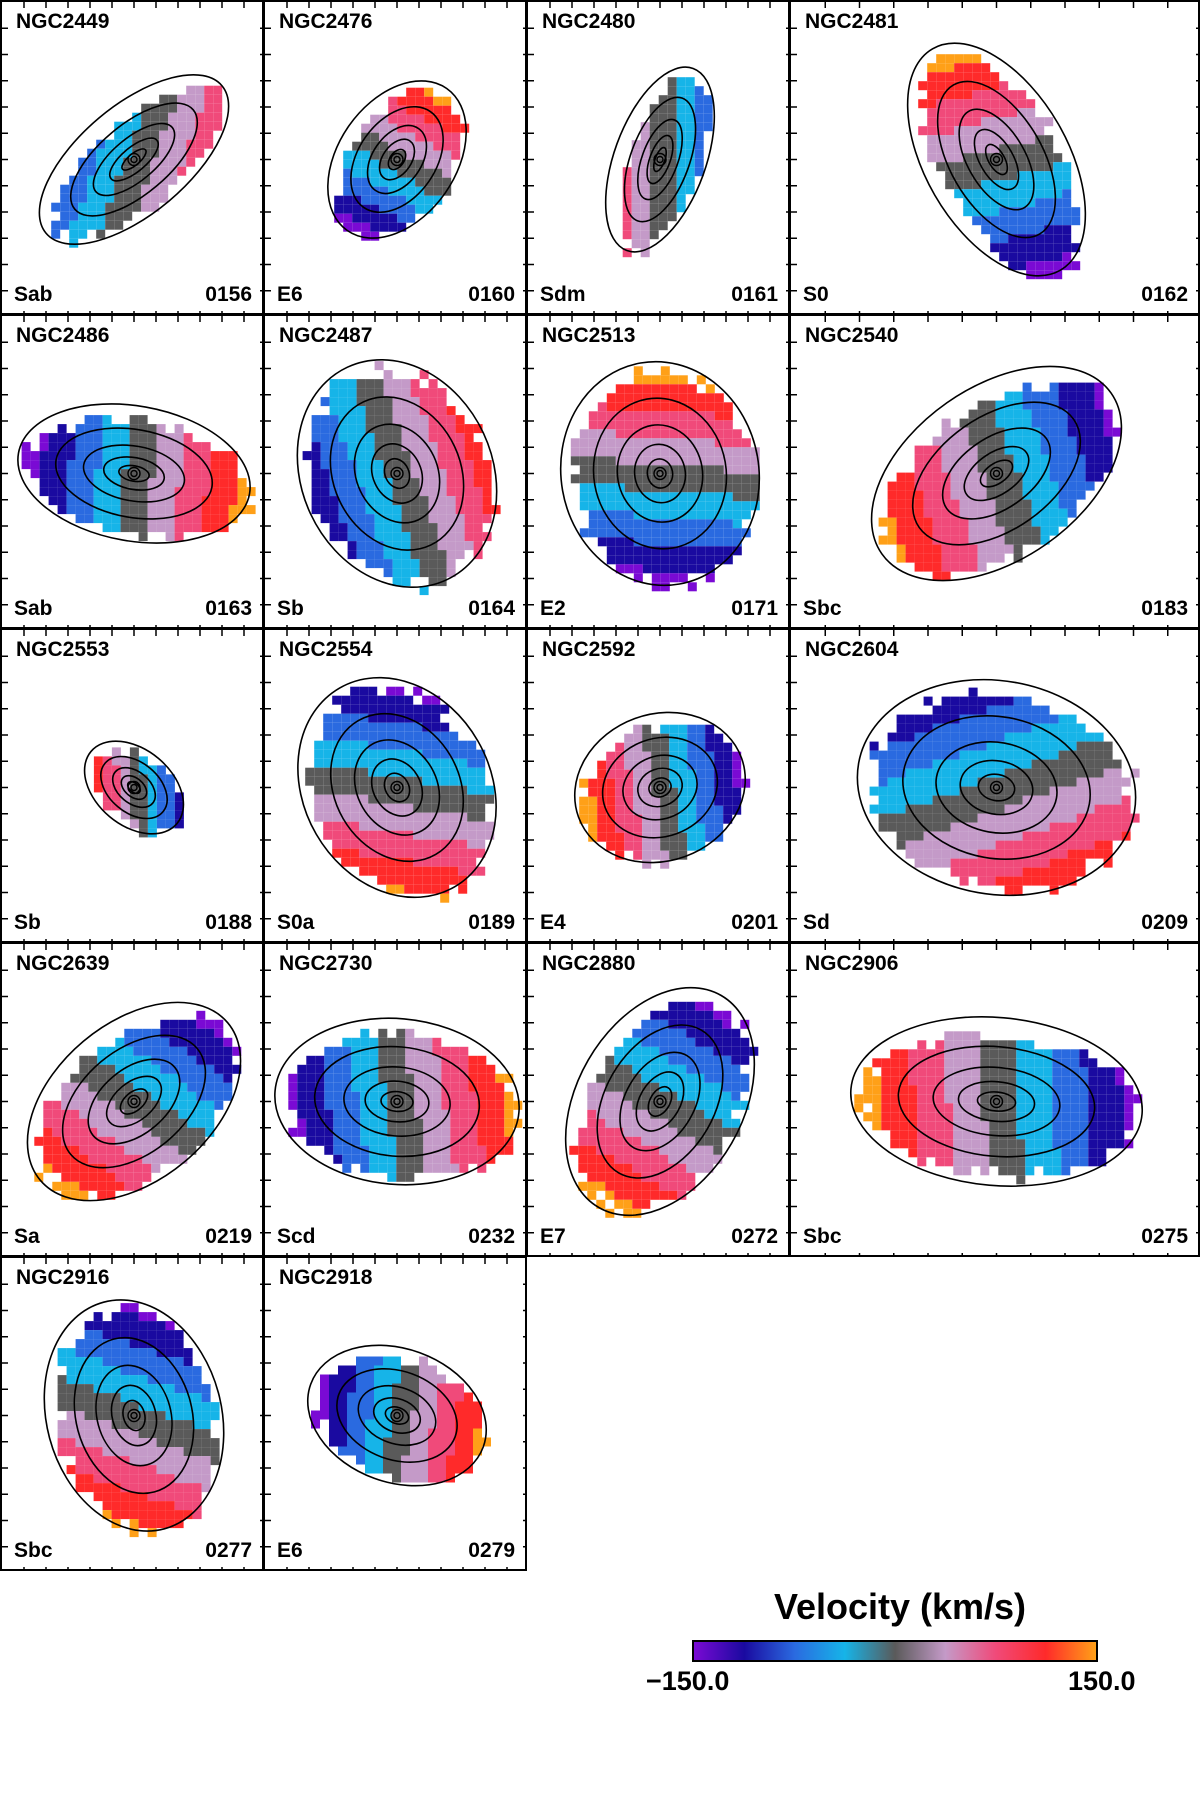  Describe the element at coordinates (63, 335) in the screenshot. I see `galaxy-name: NGC2486` at that location.